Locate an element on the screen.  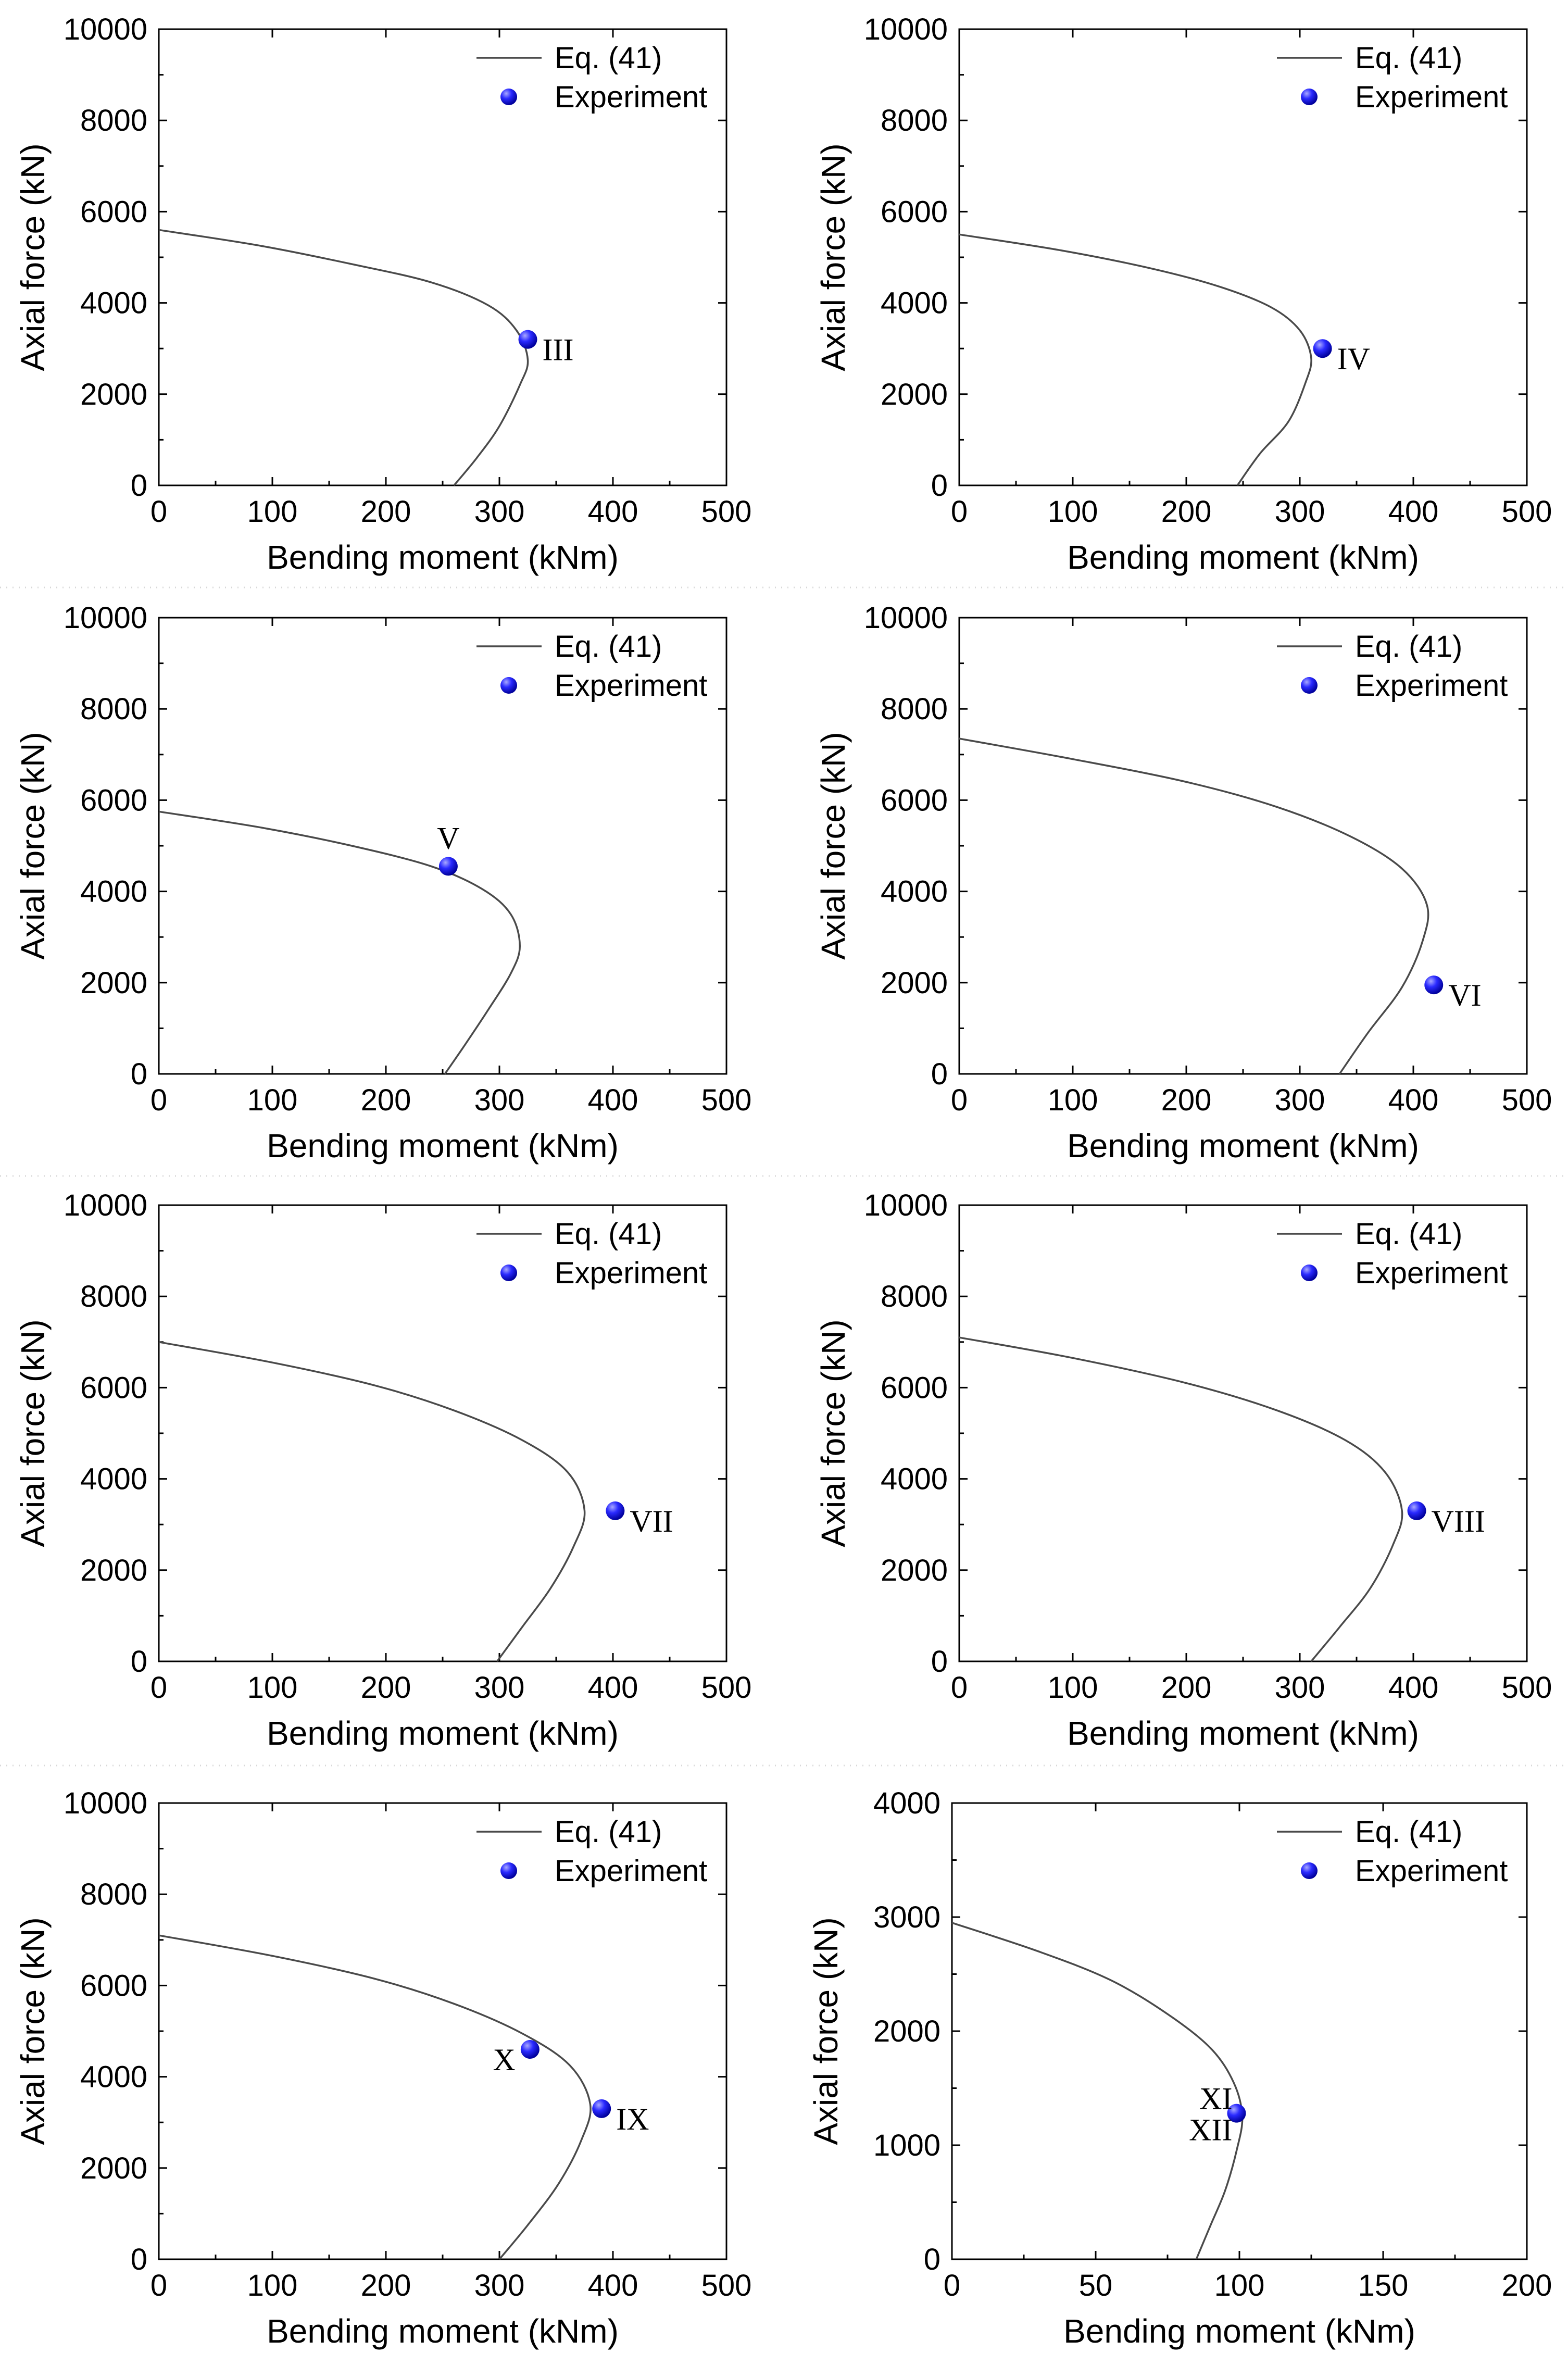
y-tick-label: 1000 is located at coordinates (907, 2145).